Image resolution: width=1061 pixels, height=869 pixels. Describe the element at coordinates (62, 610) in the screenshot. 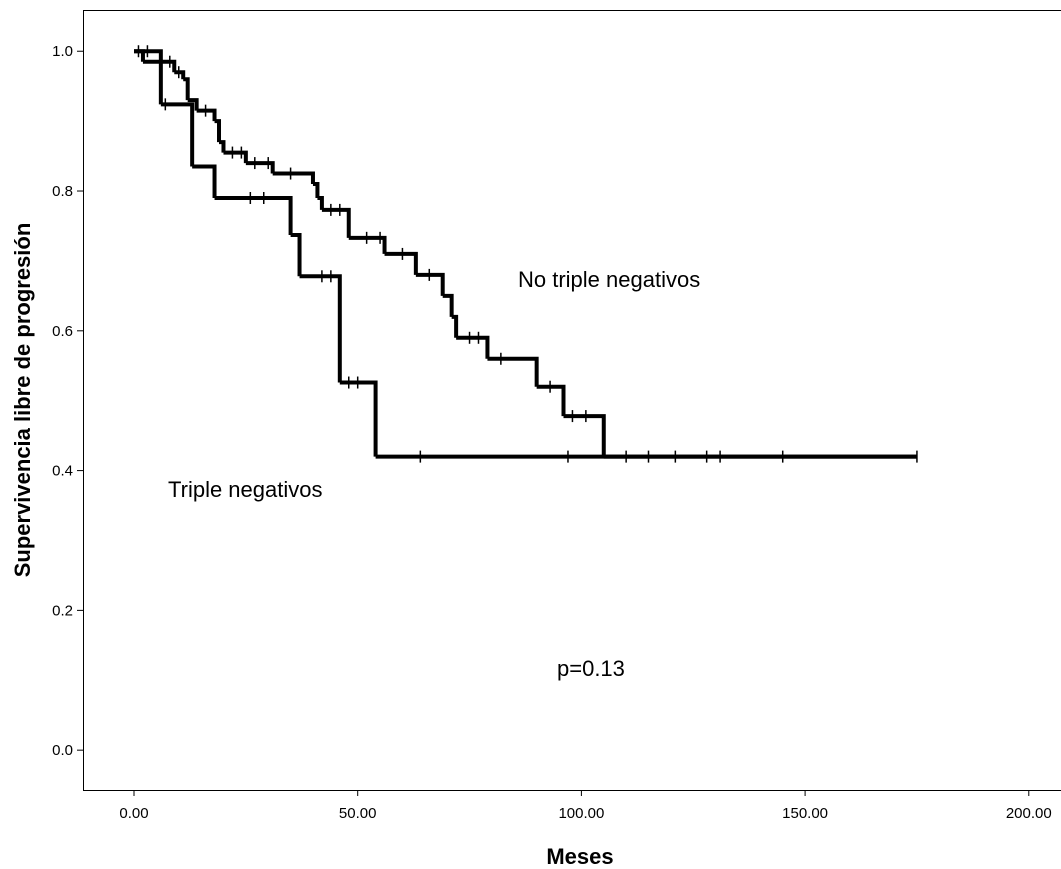

I see `y-tick-label: 0.2` at that location.